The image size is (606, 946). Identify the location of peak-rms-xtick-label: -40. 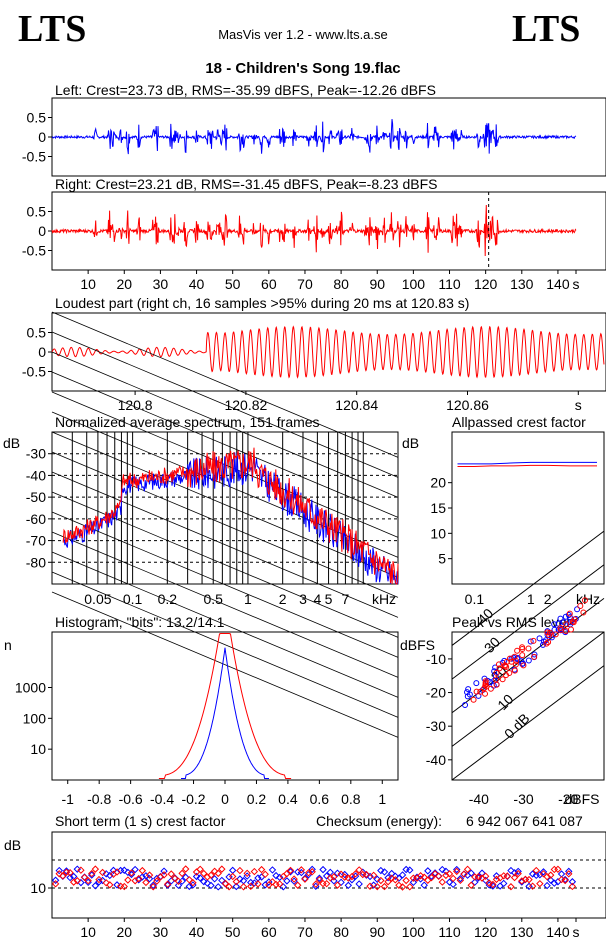
(479, 799).